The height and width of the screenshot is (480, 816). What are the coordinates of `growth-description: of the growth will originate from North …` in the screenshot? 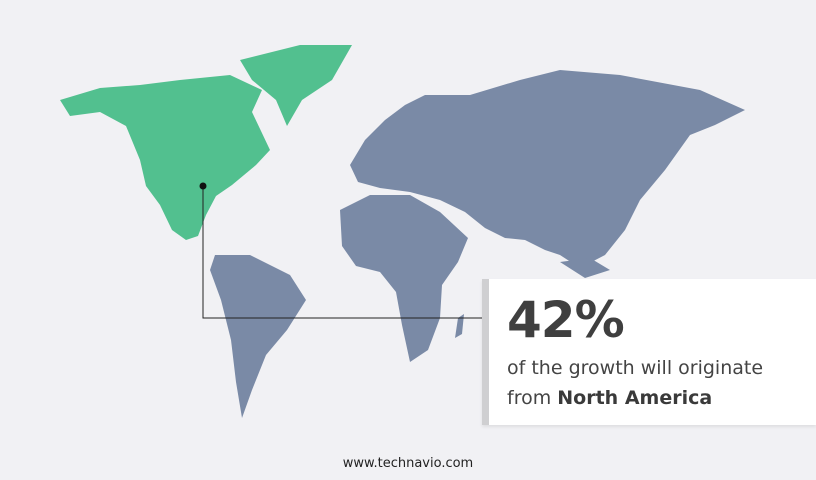 It's located at (635, 383).